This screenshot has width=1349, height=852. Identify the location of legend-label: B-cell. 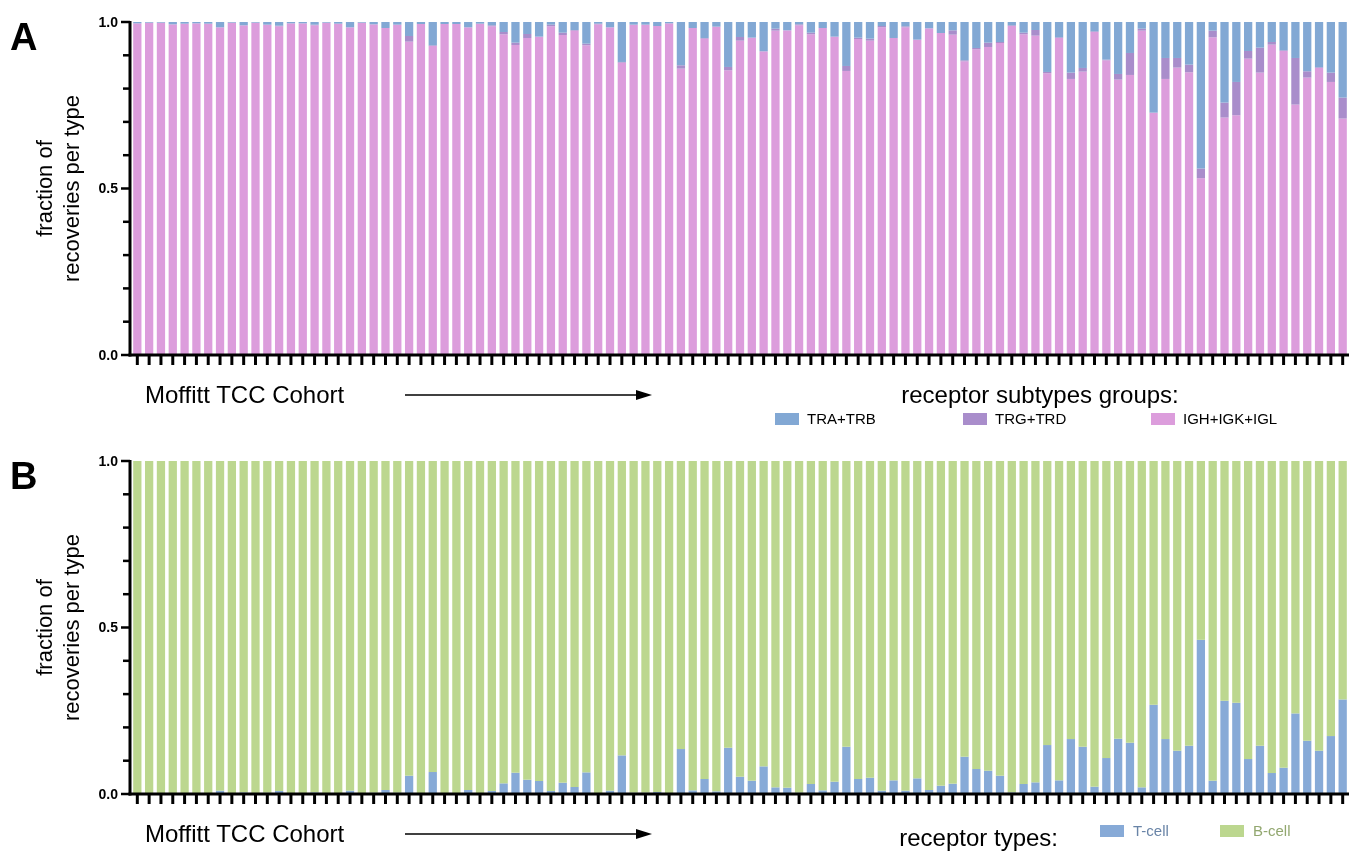
(1272, 831).